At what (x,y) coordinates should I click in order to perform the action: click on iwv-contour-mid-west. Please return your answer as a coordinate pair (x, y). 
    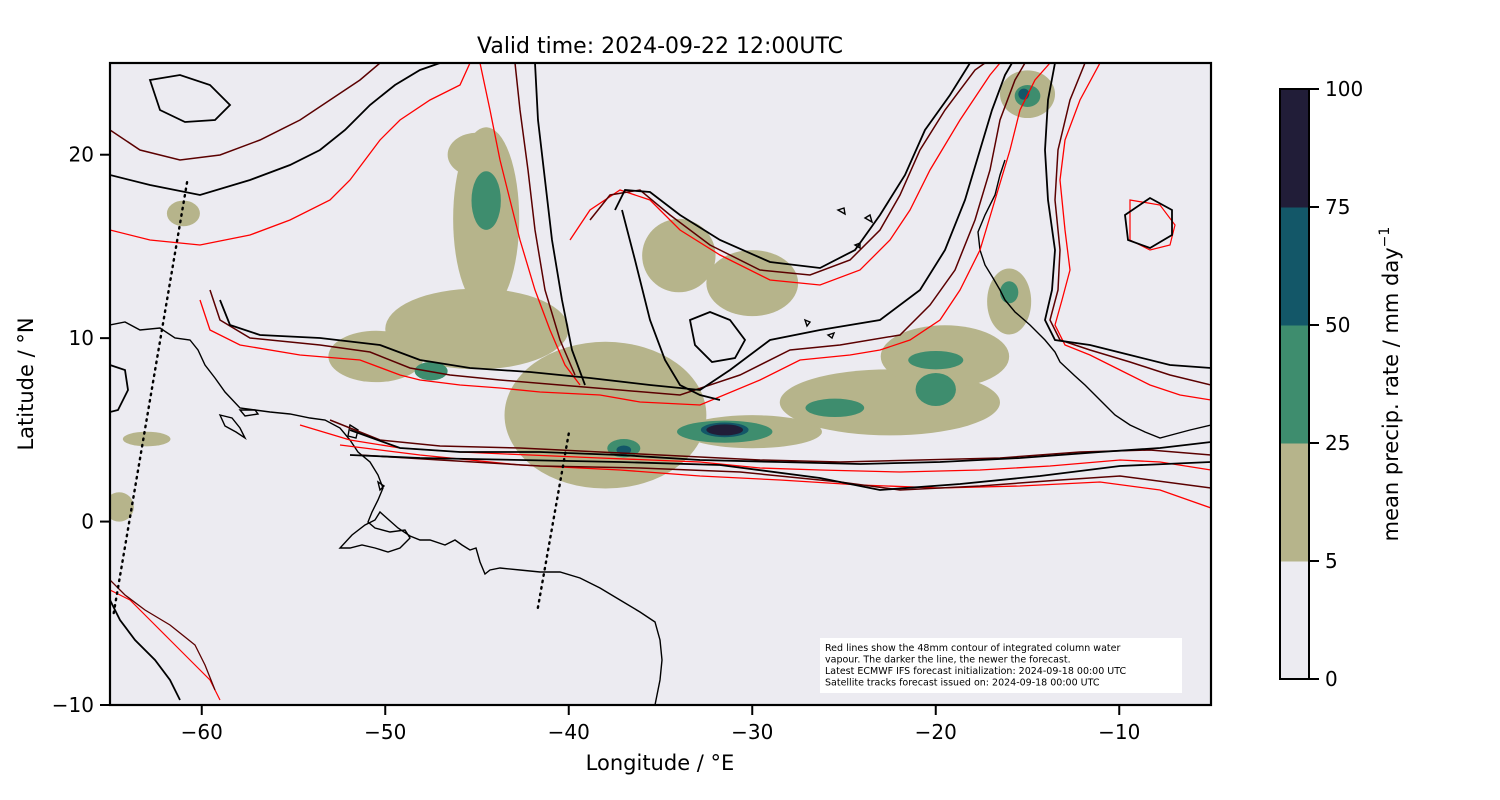
    Looking at the image, I should click on (245, 112).